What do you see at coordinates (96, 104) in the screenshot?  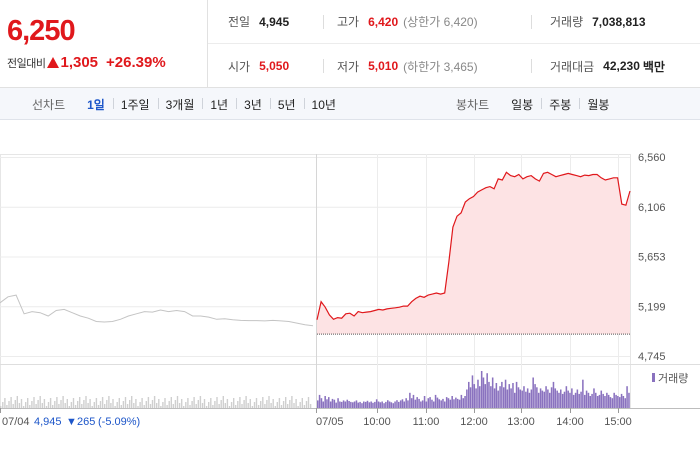 I see `tab-1day: 1일` at bounding box center [96, 104].